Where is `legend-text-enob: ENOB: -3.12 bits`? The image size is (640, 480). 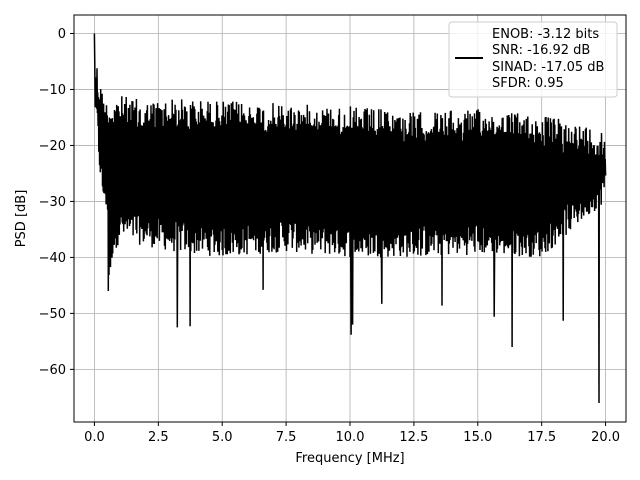
legend-text-enob: ENOB: -3.12 bits is located at coordinates (545, 34).